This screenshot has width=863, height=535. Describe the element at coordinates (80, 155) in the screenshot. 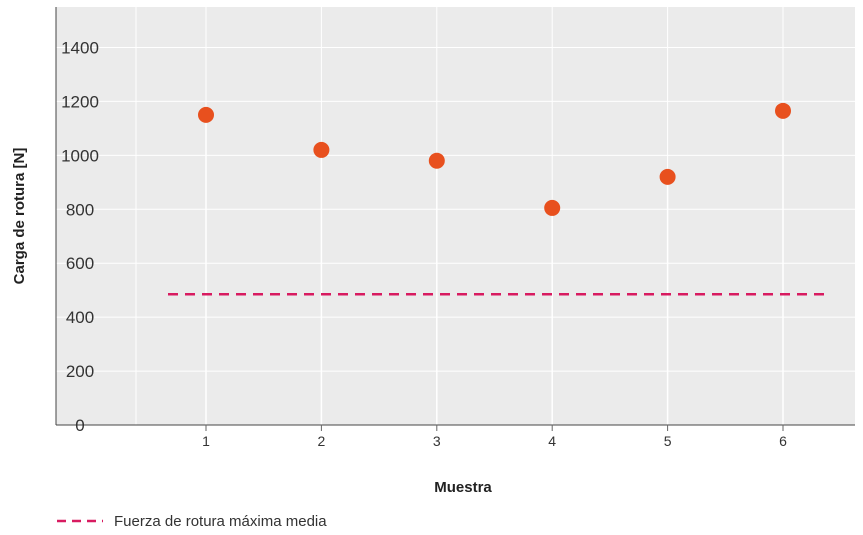

I see `y-tick-label: 1000` at that location.